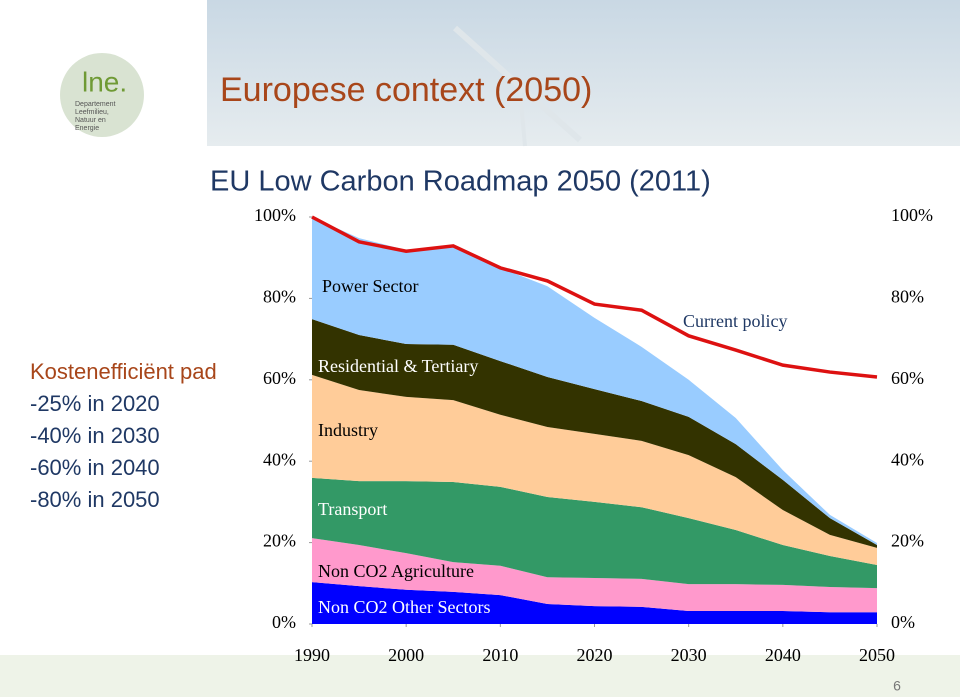  What do you see at coordinates (95, 104) in the screenshot?
I see `logo-text: Departement` at bounding box center [95, 104].